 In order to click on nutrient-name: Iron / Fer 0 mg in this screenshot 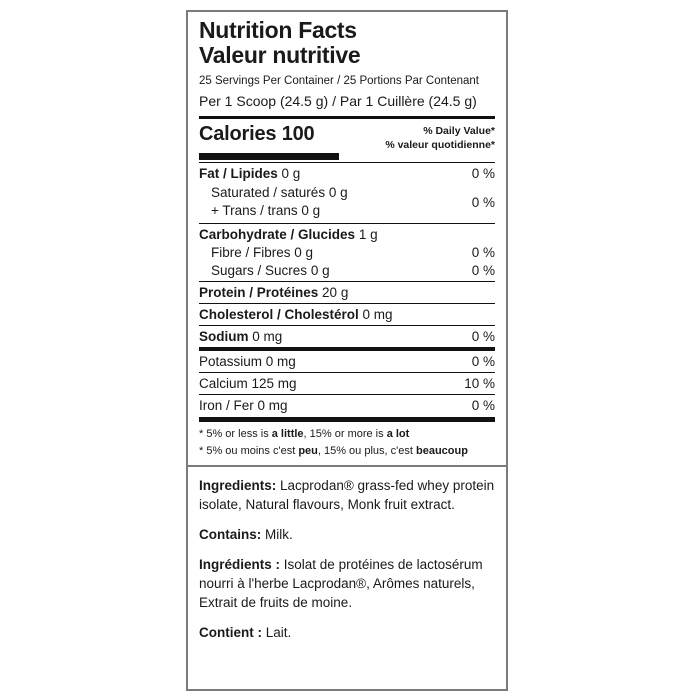, I will do `click(243, 406)`.